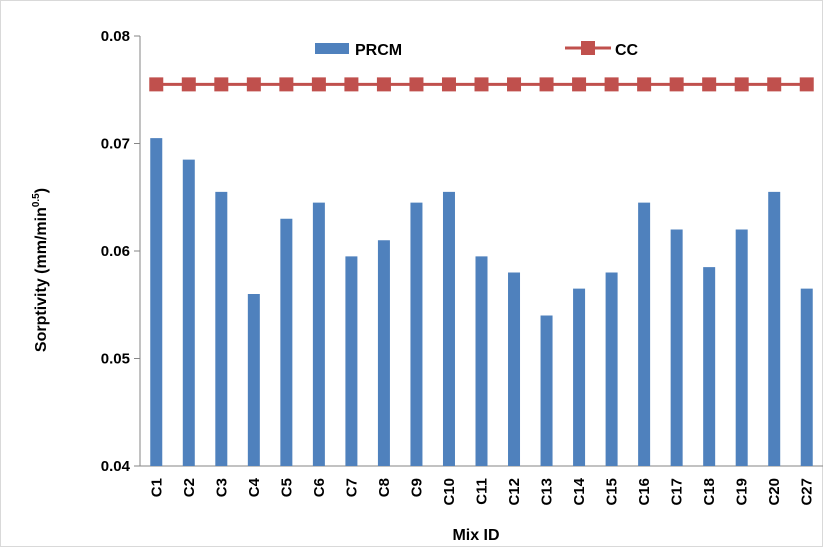  Describe the element at coordinates (188, 312) in the screenshot. I see `bar-prcm-C2` at that location.